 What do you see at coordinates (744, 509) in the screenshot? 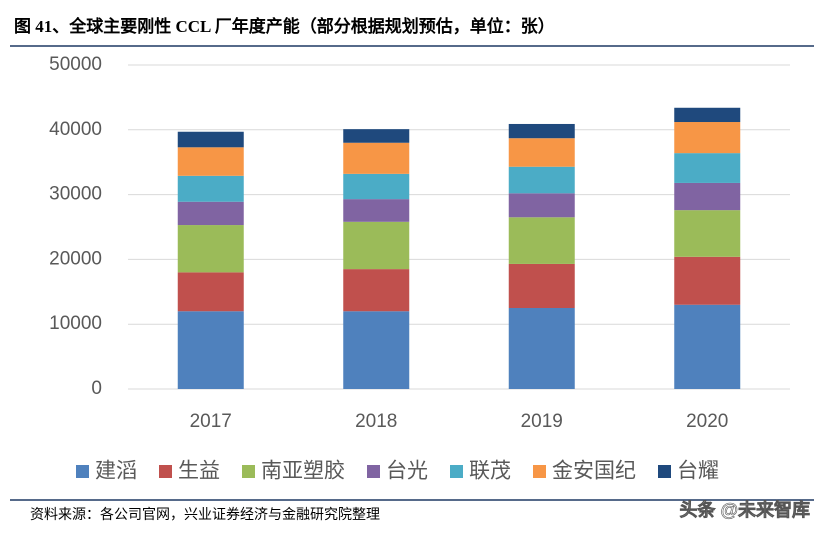
I see `watermark: 头条 @未来智库` at bounding box center [744, 509].